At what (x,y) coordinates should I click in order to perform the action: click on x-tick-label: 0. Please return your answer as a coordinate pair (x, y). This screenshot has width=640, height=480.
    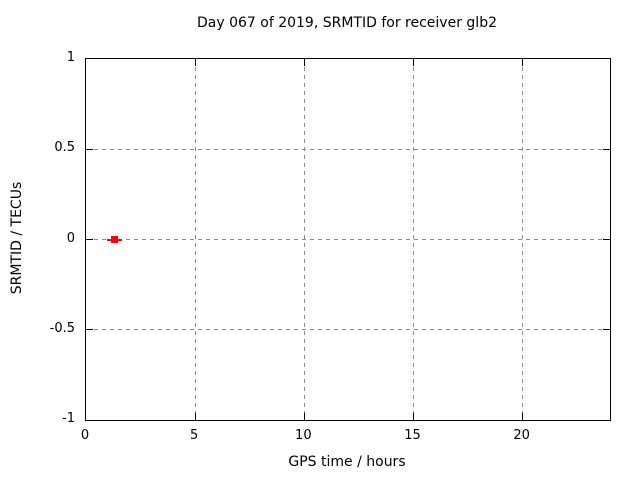
    Looking at the image, I should click on (85, 435).